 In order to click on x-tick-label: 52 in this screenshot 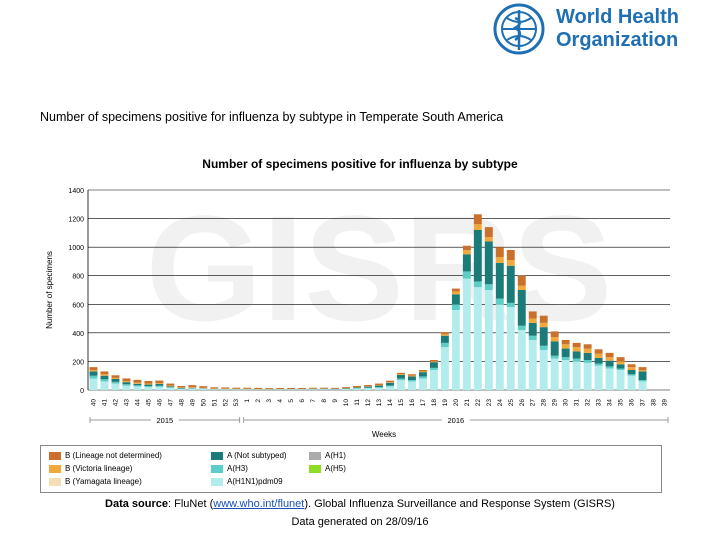, I will do `click(225, 403)`.